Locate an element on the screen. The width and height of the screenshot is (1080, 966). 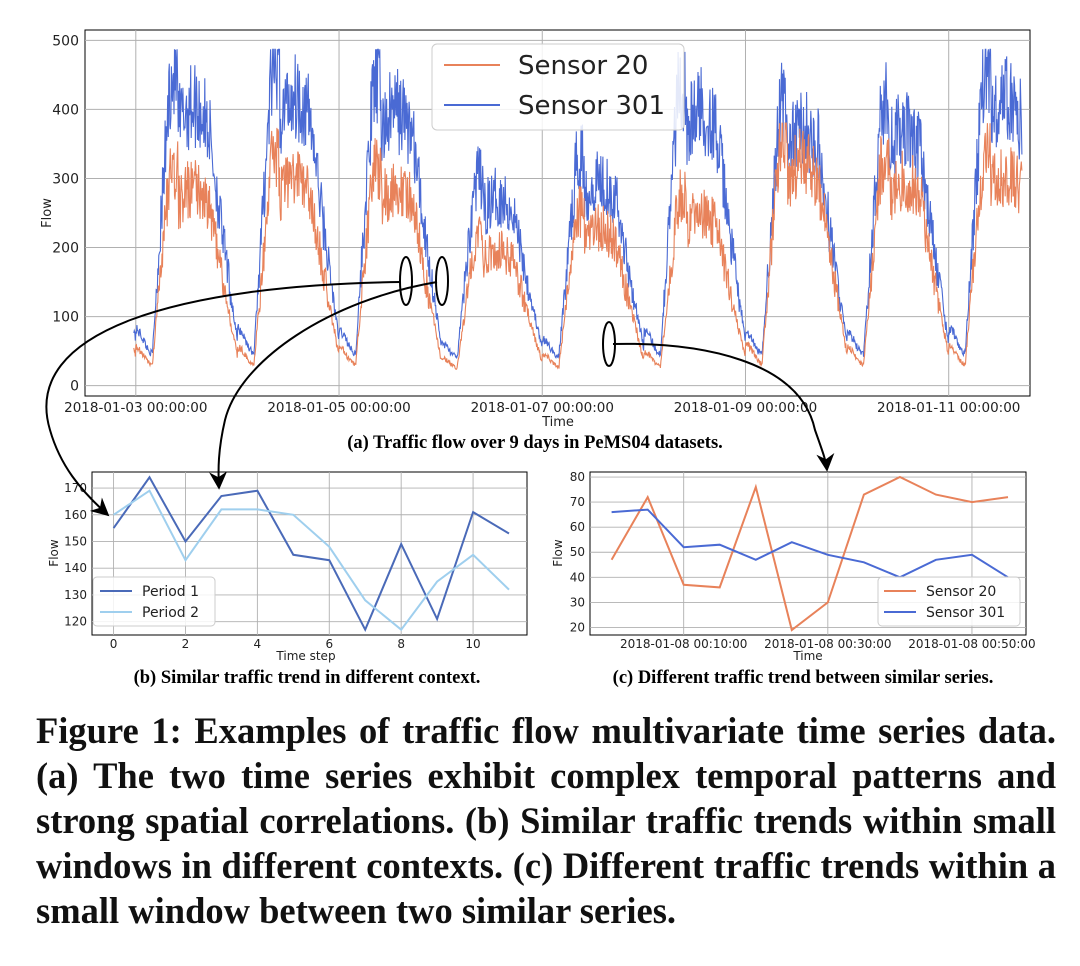
x-tick-label: 2018-01-08 00:10:00 is located at coordinates (683, 644).